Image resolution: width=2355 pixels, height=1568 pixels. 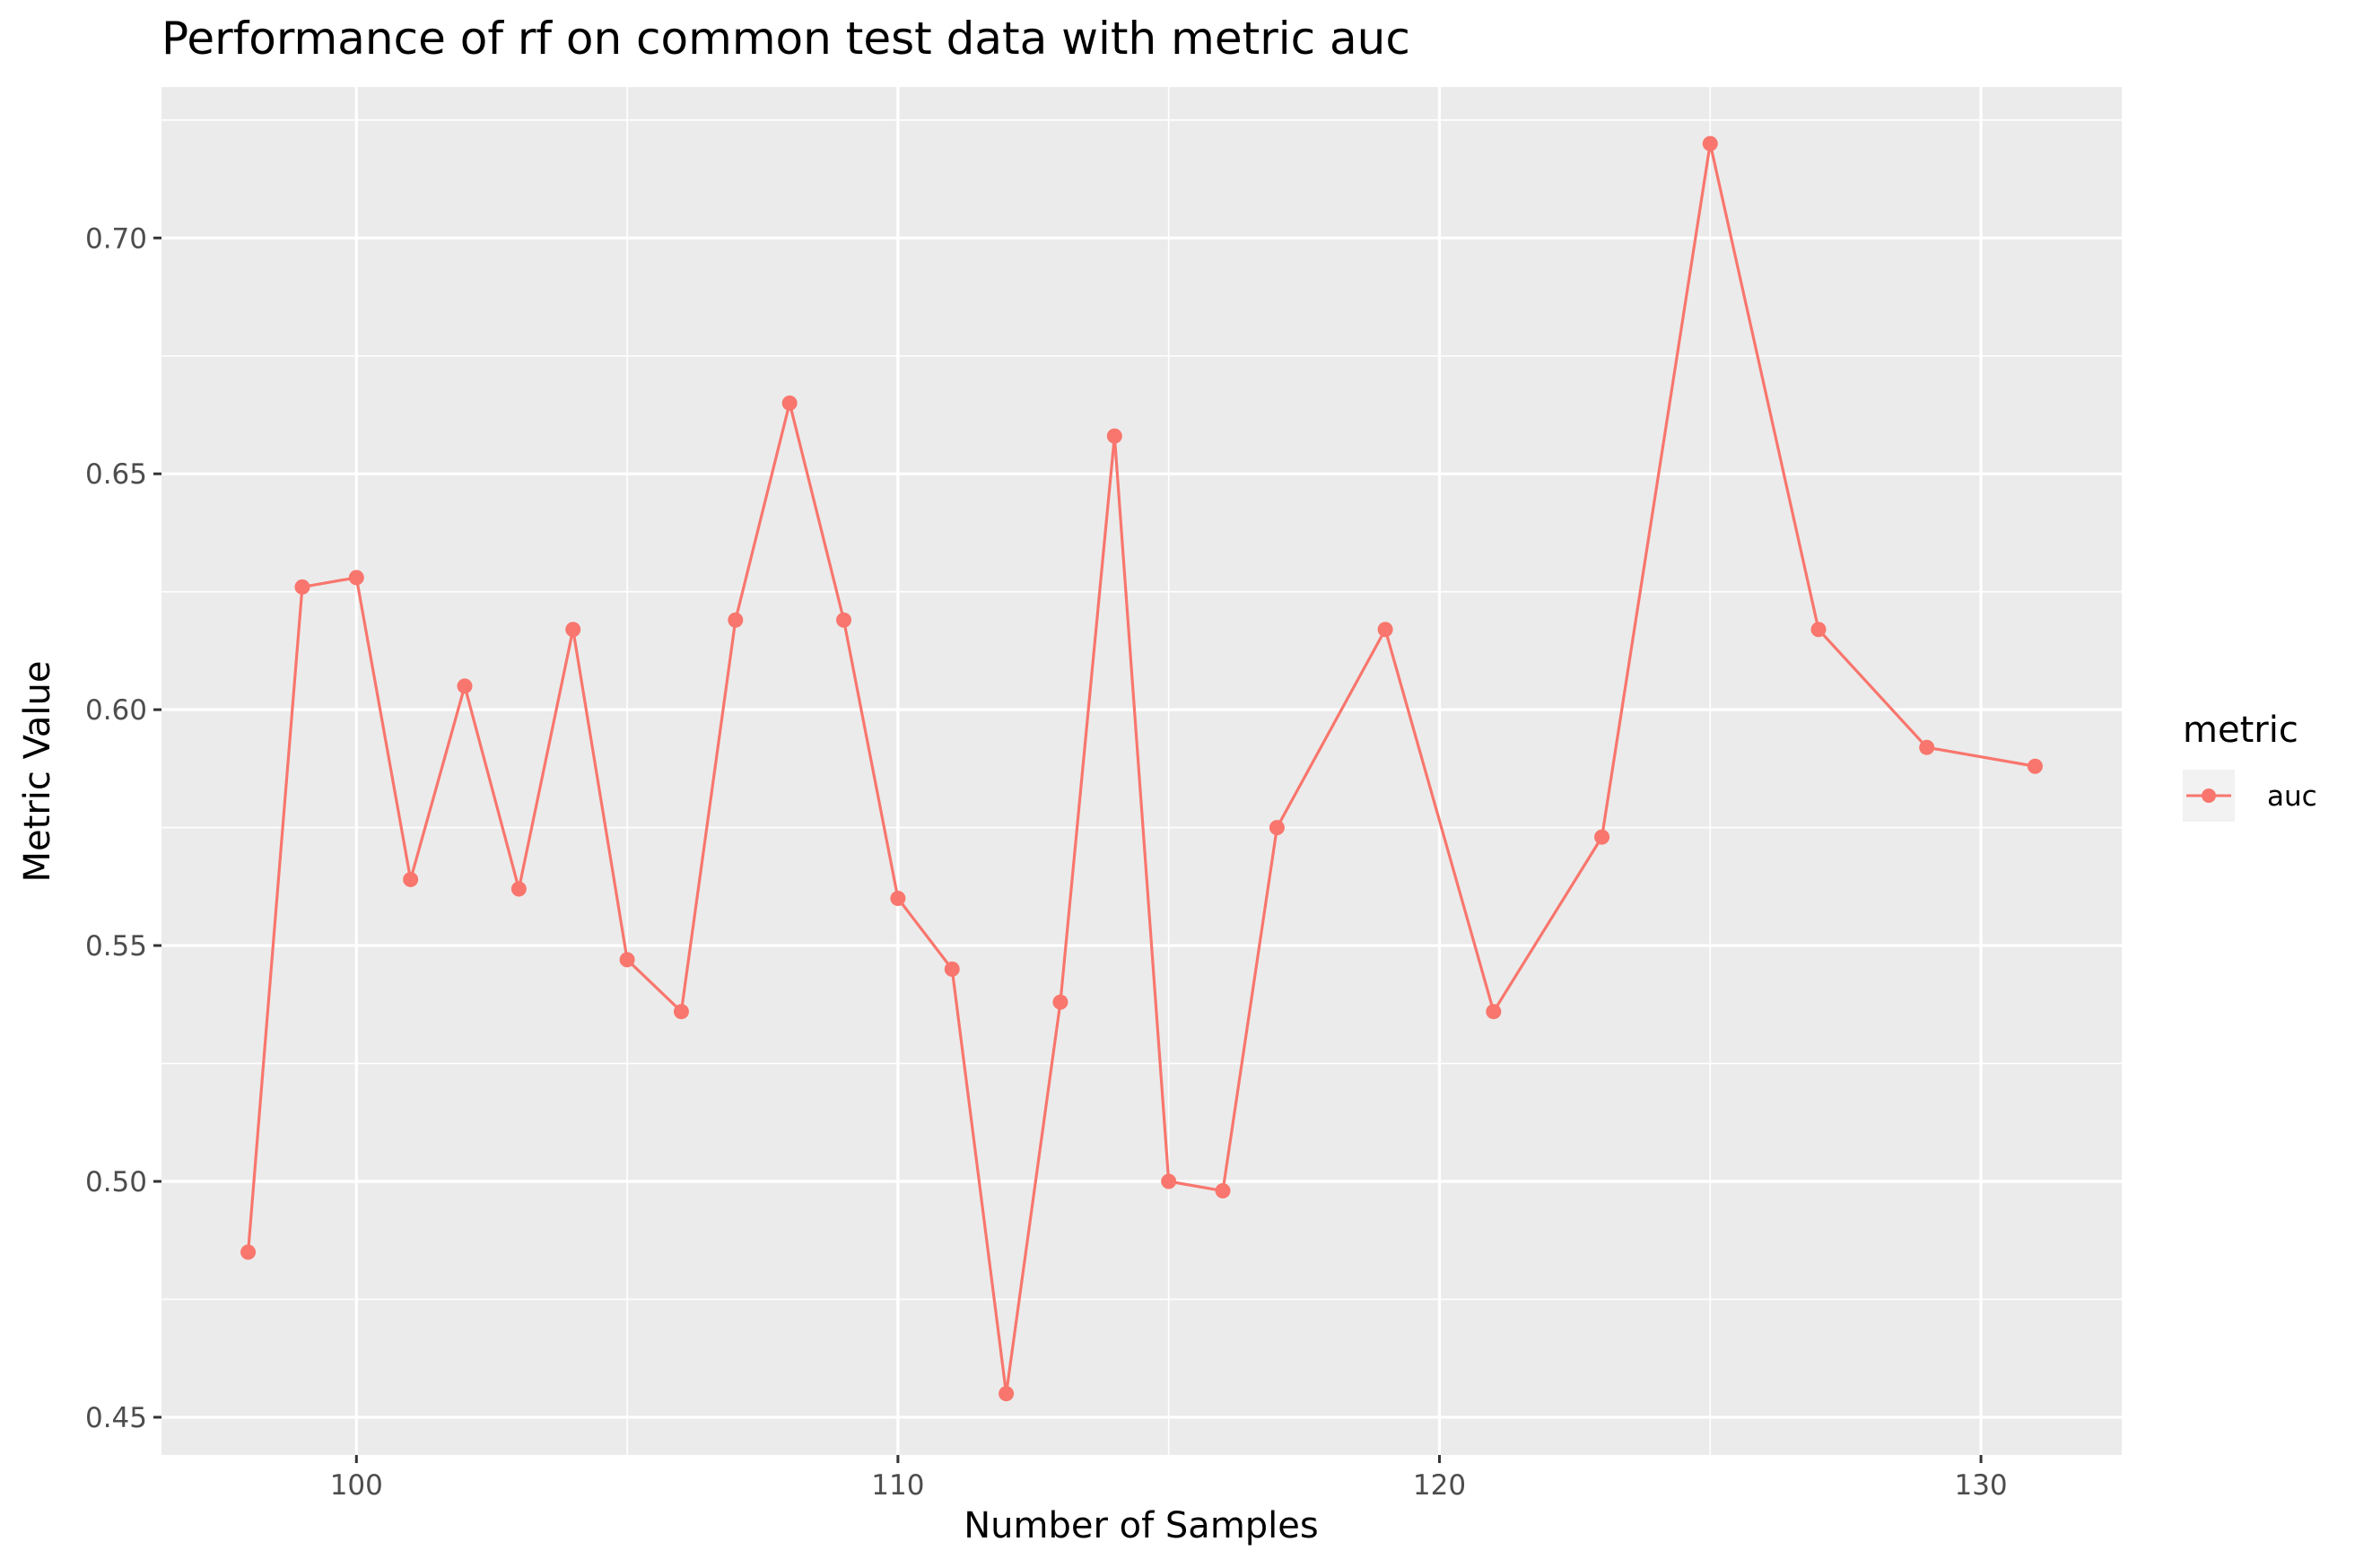 What do you see at coordinates (123, 828) in the screenshot?
I see `y-axis: 0.45 0.50 0.55 0.60 0.65 0.70` at bounding box center [123, 828].